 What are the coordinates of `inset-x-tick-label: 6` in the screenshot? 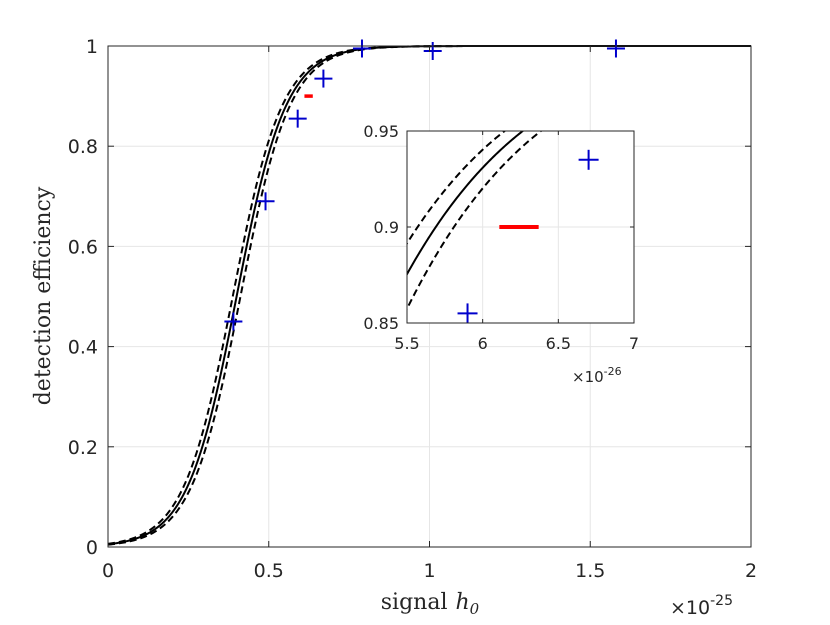 It's located at (483, 343).